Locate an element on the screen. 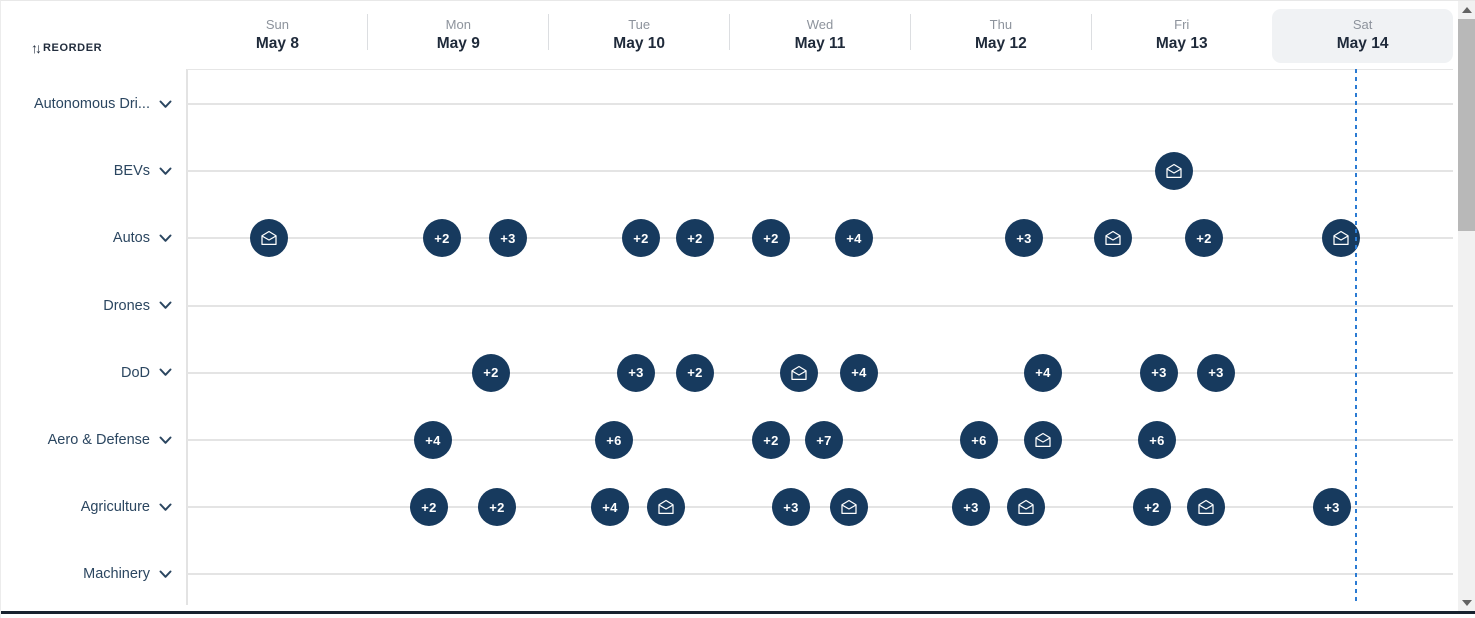 Image resolution: width=1475 pixels, height=618 pixels. date-label: May 10 is located at coordinates (639, 43).